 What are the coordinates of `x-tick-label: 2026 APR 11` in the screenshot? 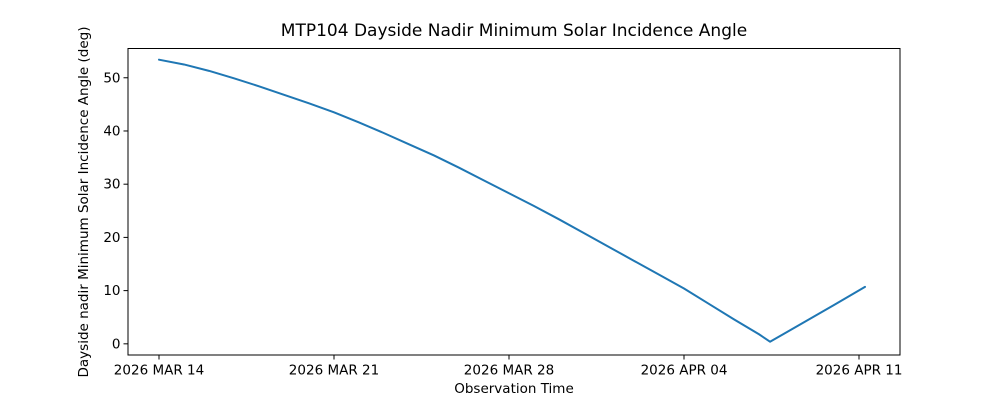 It's located at (859, 371).